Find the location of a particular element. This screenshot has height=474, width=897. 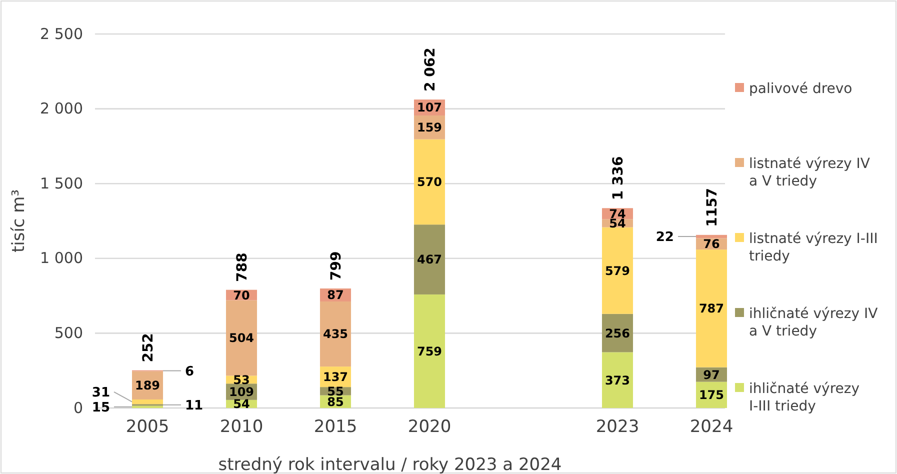

data-label: 31 is located at coordinates (101, 392).